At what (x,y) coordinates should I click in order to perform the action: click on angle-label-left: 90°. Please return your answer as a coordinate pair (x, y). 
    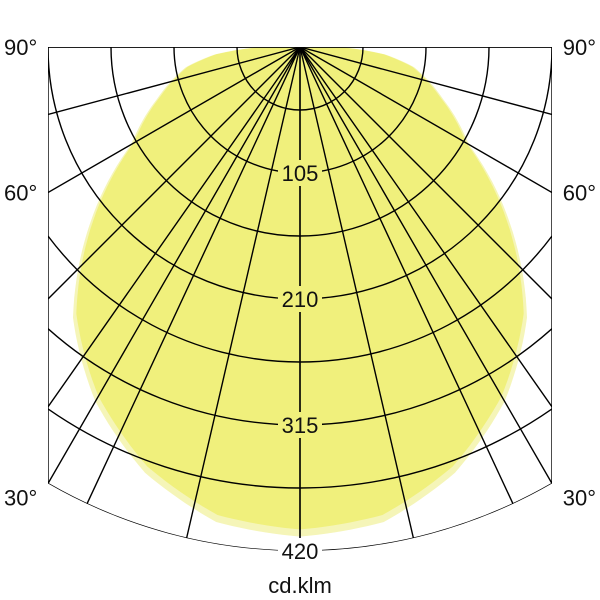
    Looking at the image, I should click on (20, 47).